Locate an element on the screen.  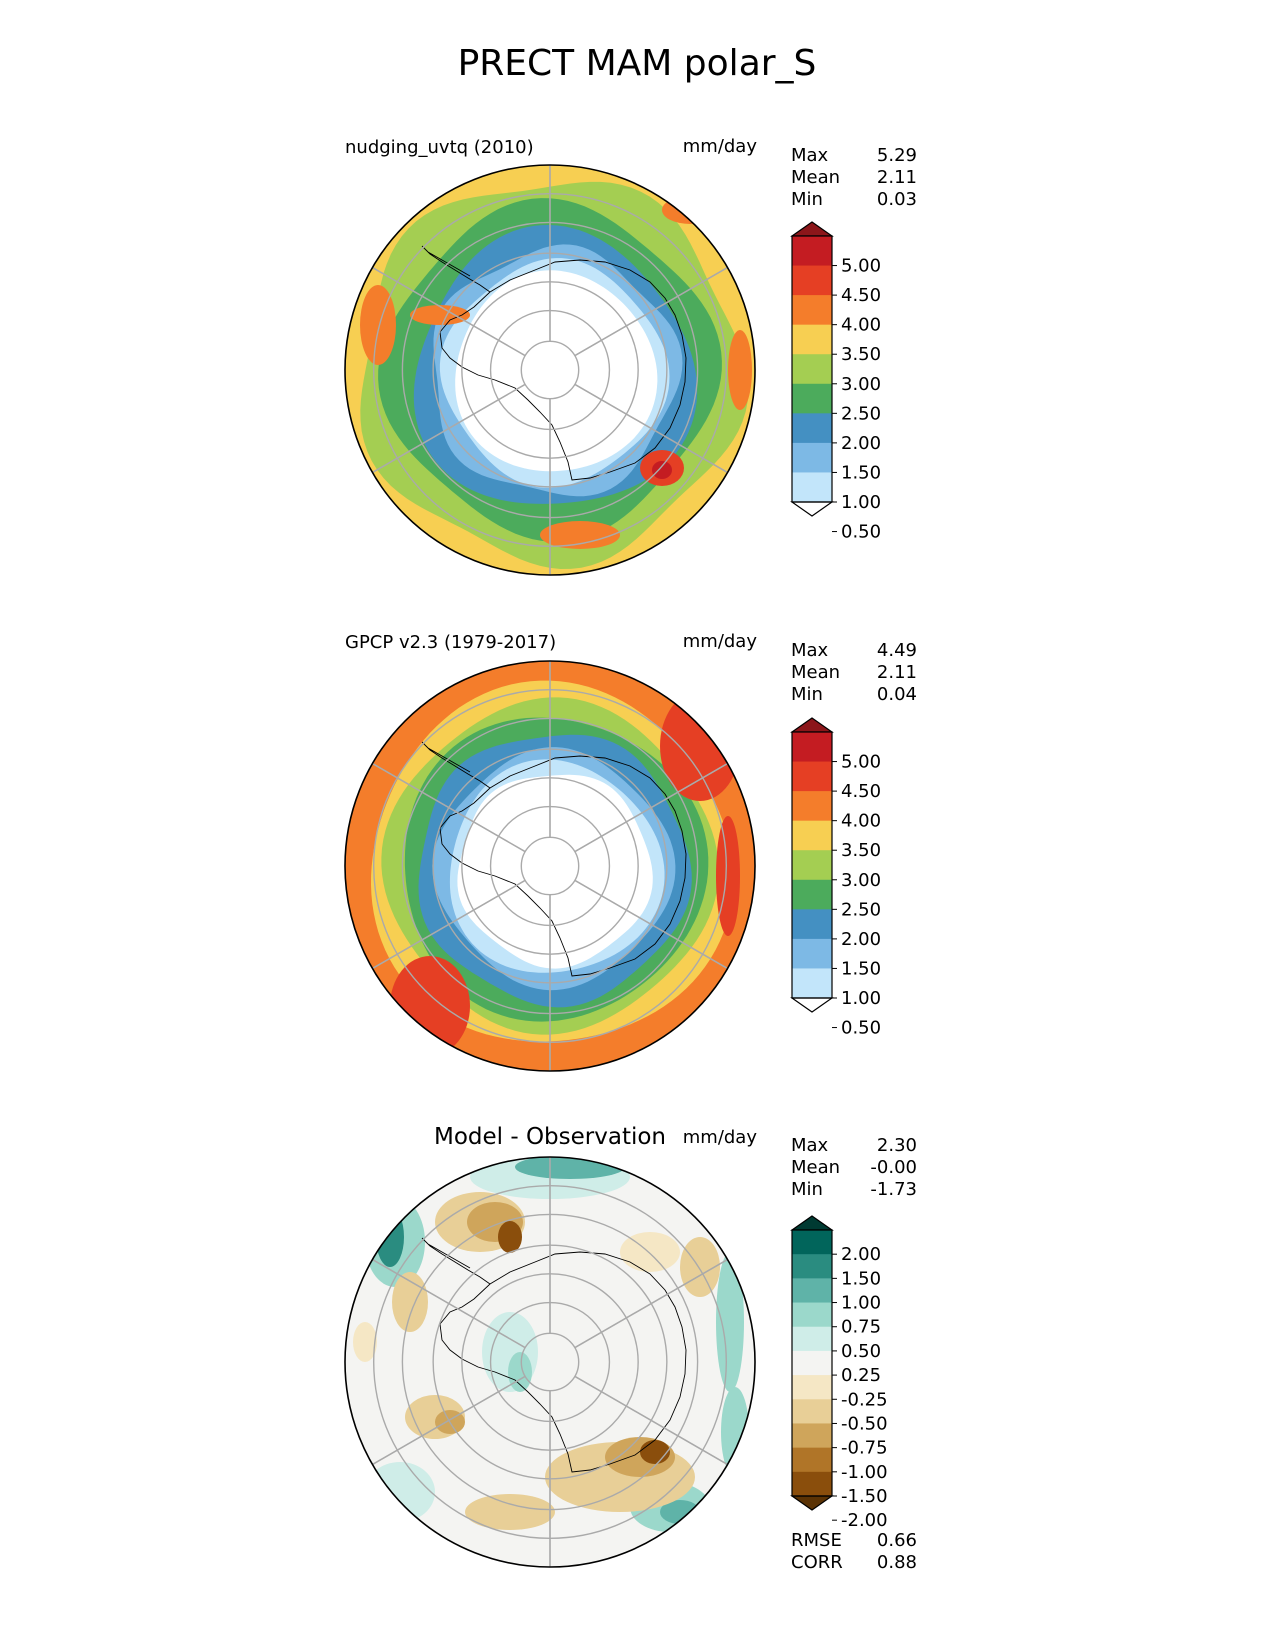
colorbar-tick-label: 0.25 is located at coordinates (861, 1375).